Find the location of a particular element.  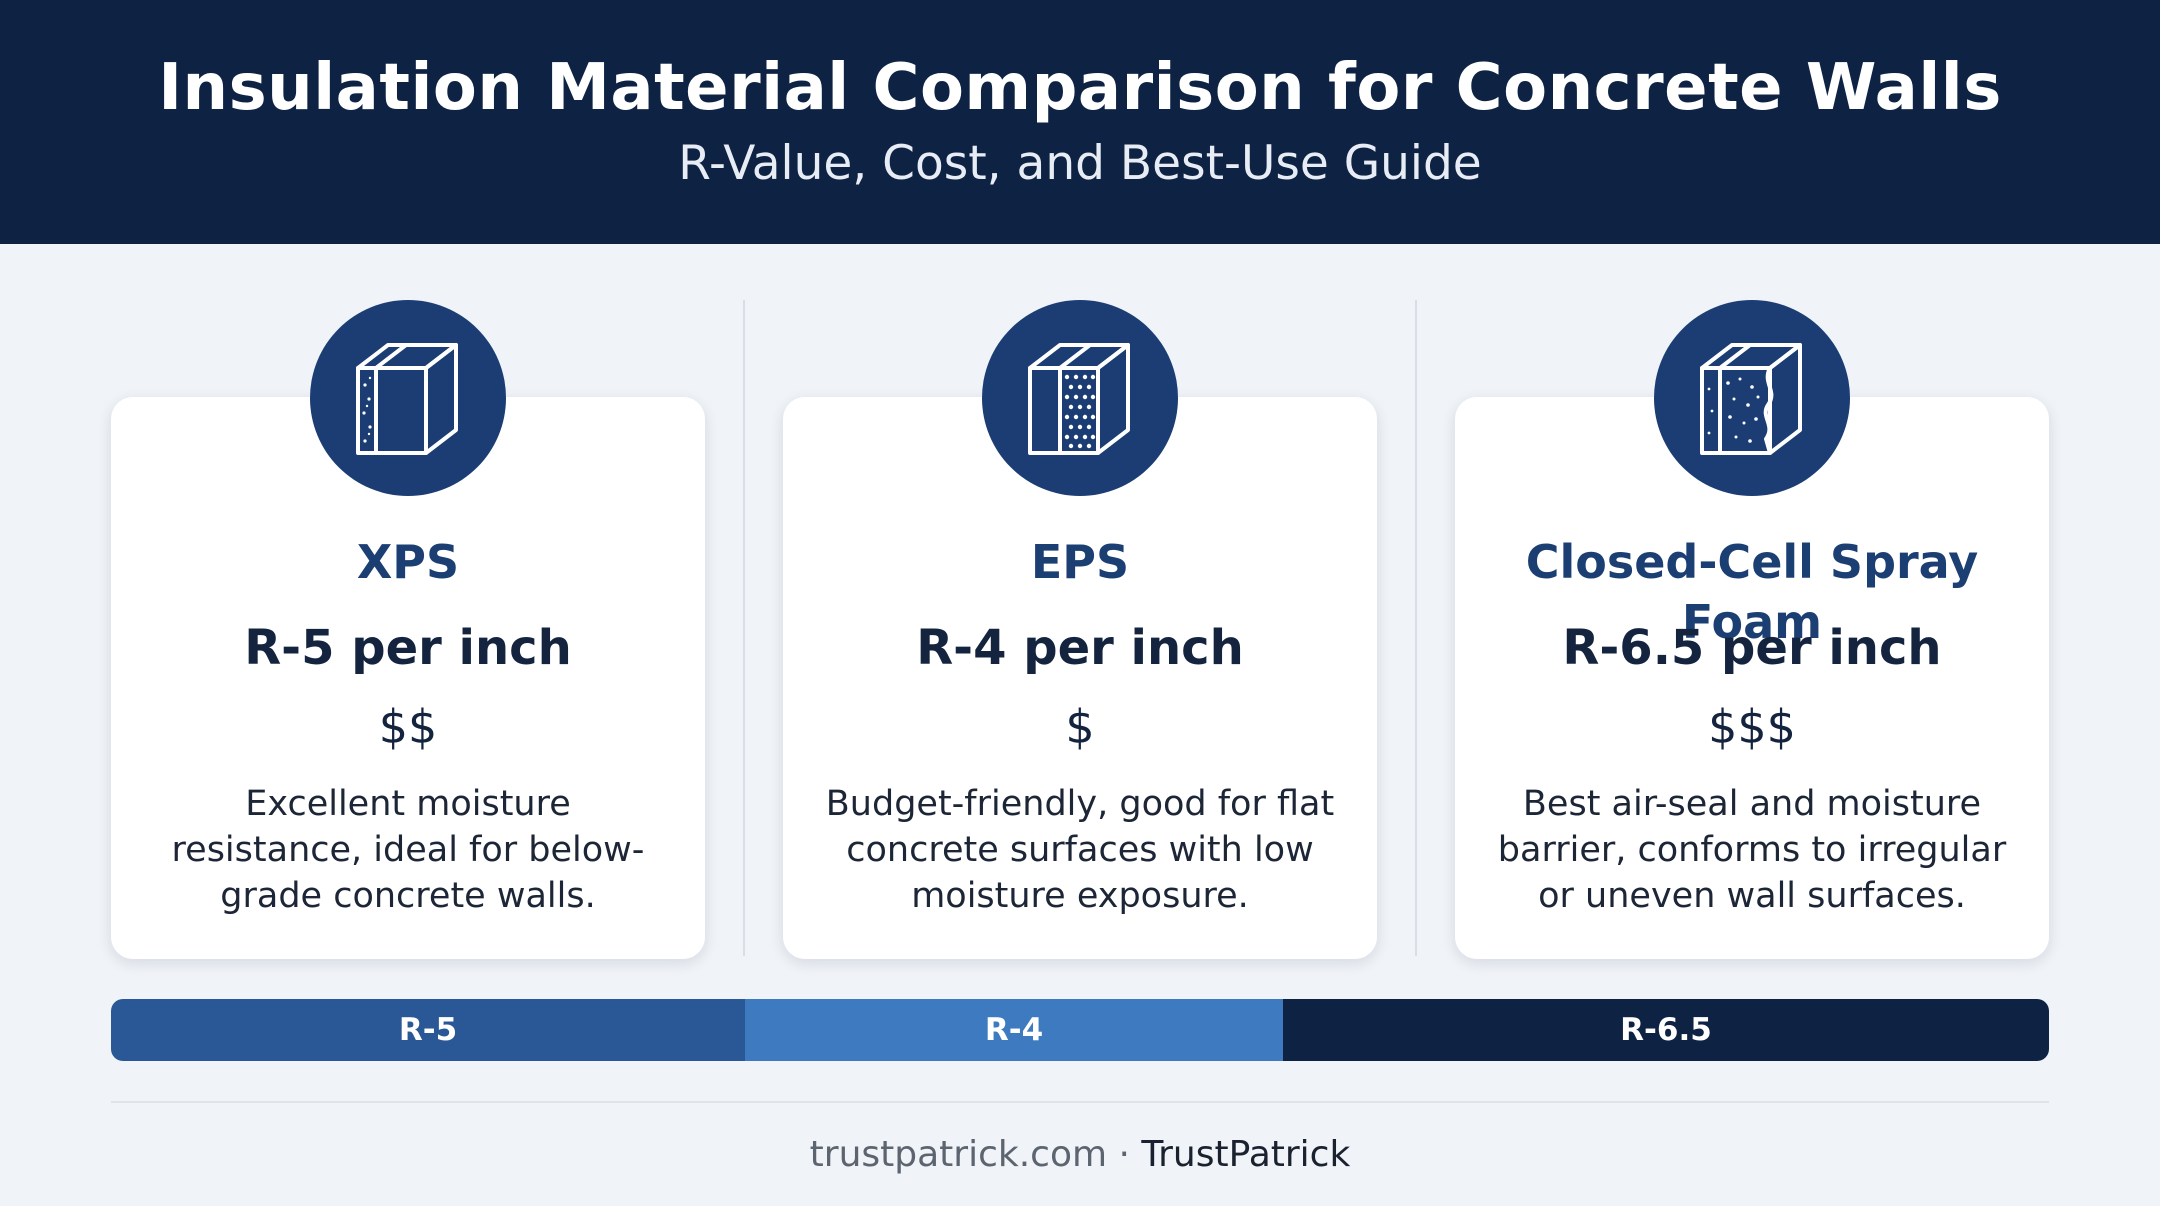

xps-icon-badge is located at coordinates (408, 398).